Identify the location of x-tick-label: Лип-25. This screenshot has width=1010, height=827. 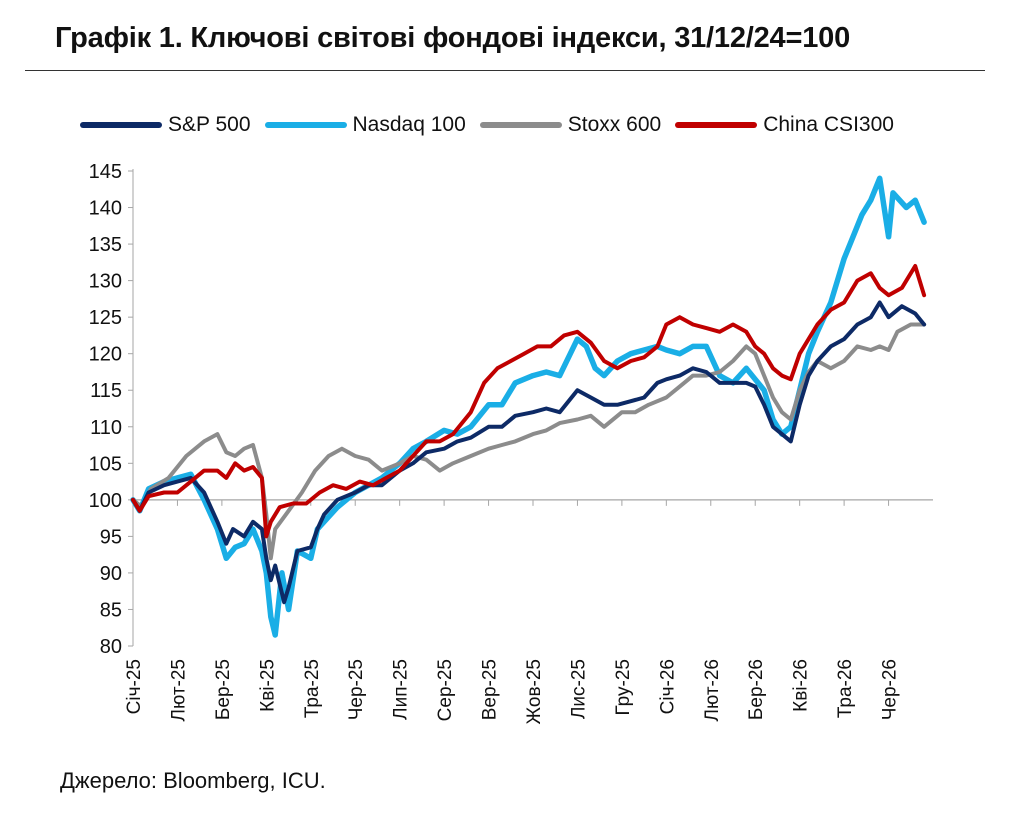
(401, 689).